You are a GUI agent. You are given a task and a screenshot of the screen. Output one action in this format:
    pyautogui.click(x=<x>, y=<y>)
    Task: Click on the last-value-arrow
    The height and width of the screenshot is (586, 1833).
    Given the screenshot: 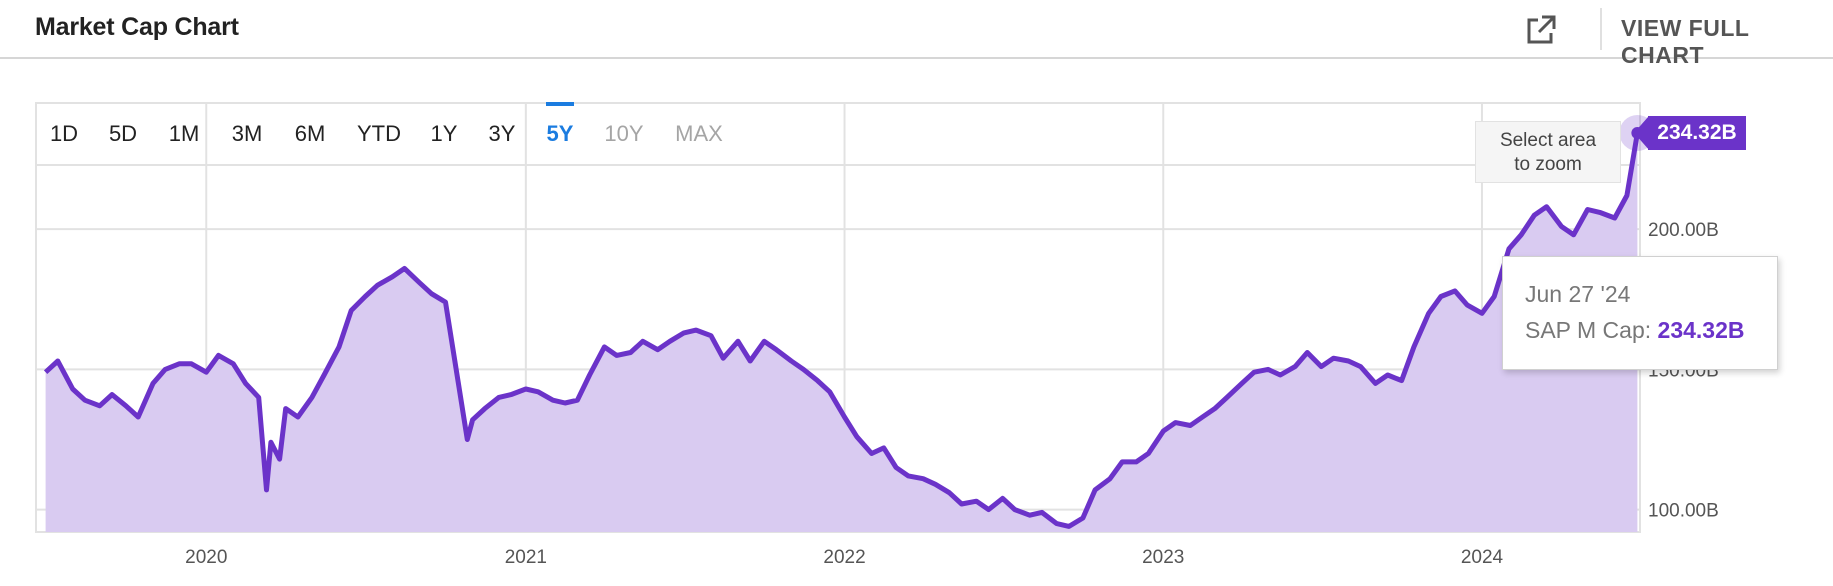 What is the action you would take?
    pyautogui.click(x=1641, y=132)
    